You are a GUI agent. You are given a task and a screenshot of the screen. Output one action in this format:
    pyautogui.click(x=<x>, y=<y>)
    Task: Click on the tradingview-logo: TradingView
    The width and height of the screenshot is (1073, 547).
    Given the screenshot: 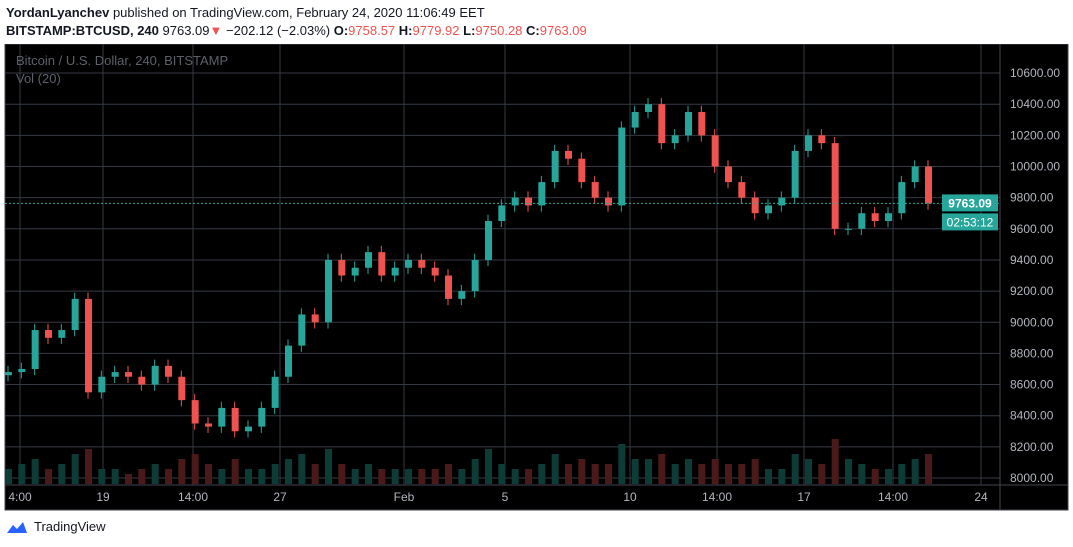 What is the action you would take?
    pyautogui.click(x=56, y=526)
    